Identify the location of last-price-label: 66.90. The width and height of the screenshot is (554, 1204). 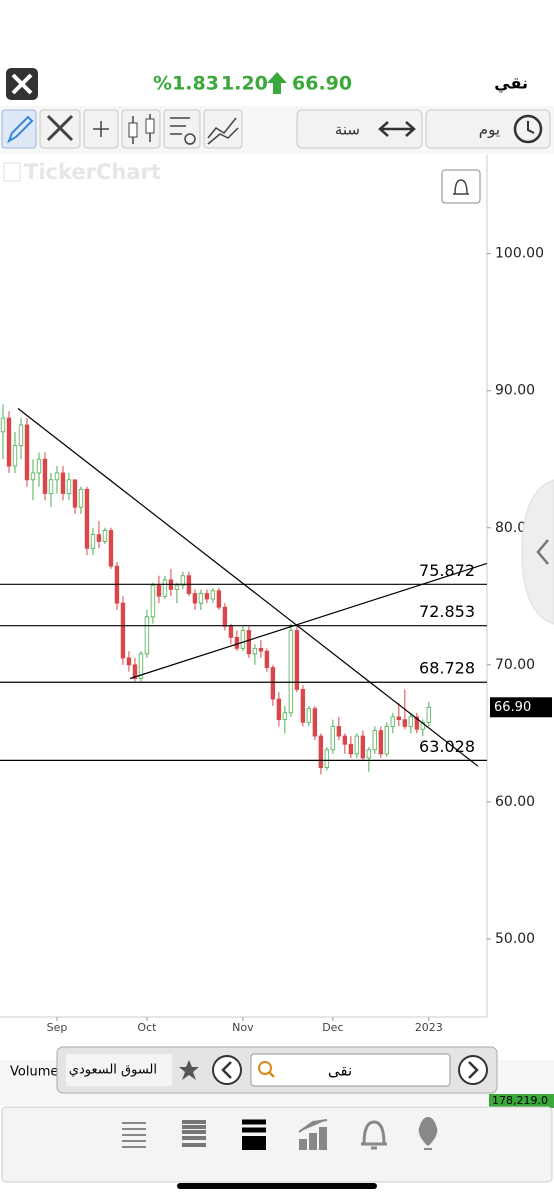
(512, 707).